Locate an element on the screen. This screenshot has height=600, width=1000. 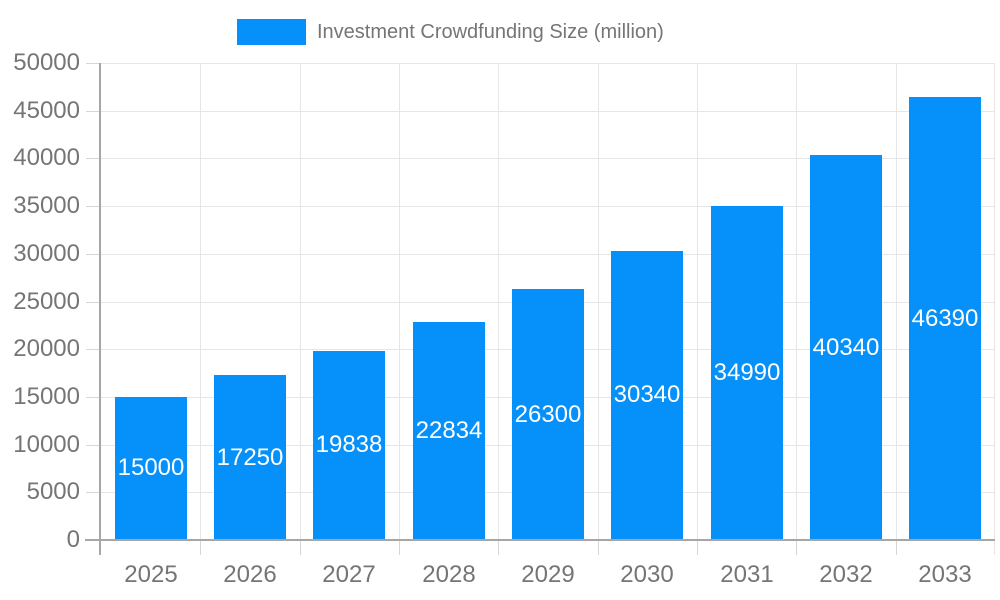
bar-2031 is located at coordinates (747, 372).